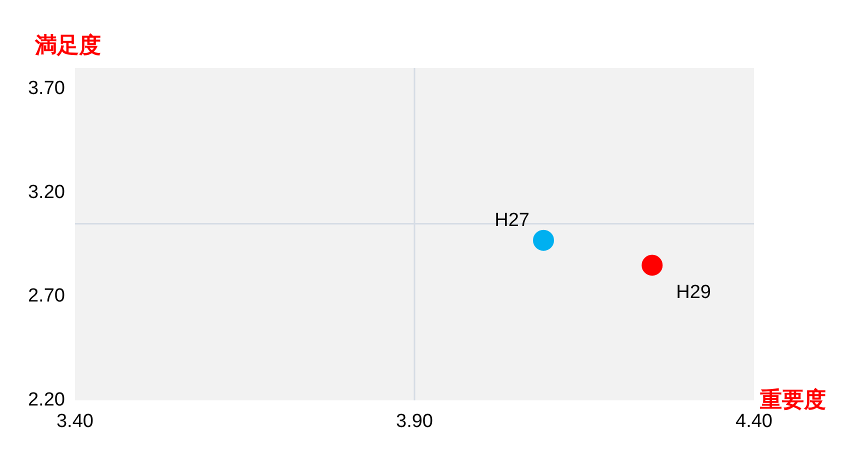 The image size is (852, 461). Describe the element at coordinates (46, 88) in the screenshot. I see `y-tick-label: 3.70` at that location.